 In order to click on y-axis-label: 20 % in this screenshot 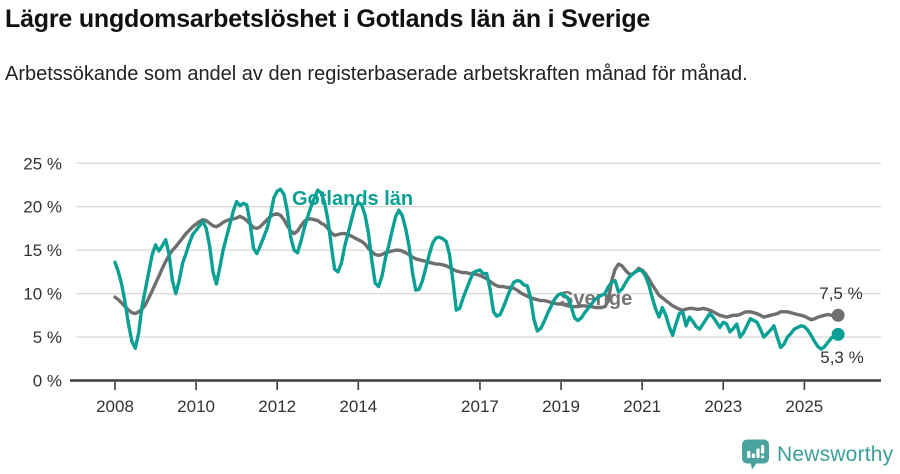, I will do `click(42, 207)`.